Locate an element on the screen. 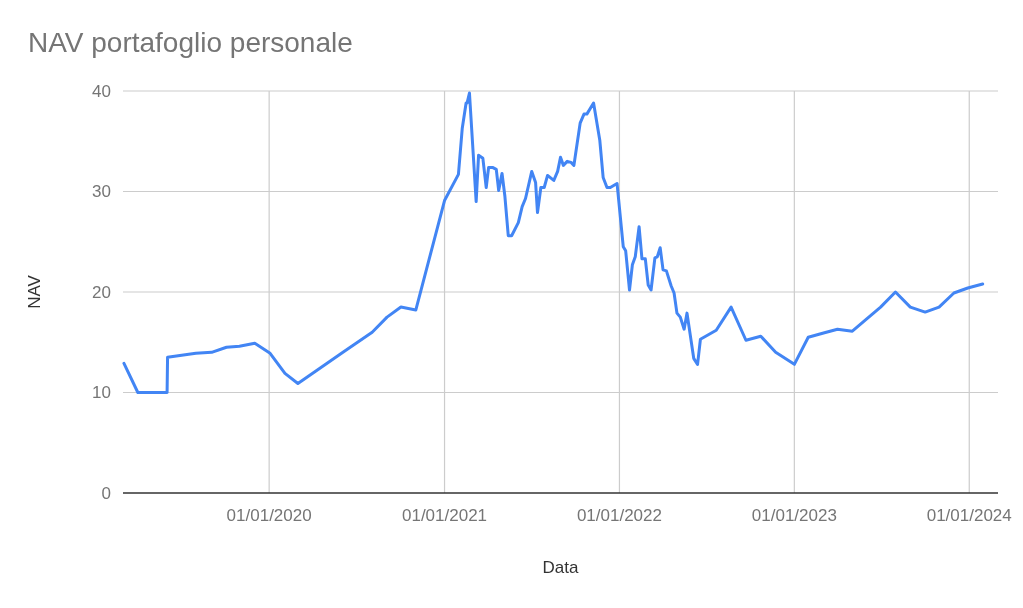 This screenshot has width=1023, height=608. x-tick-label: 01/01/2023 is located at coordinates (794, 515).